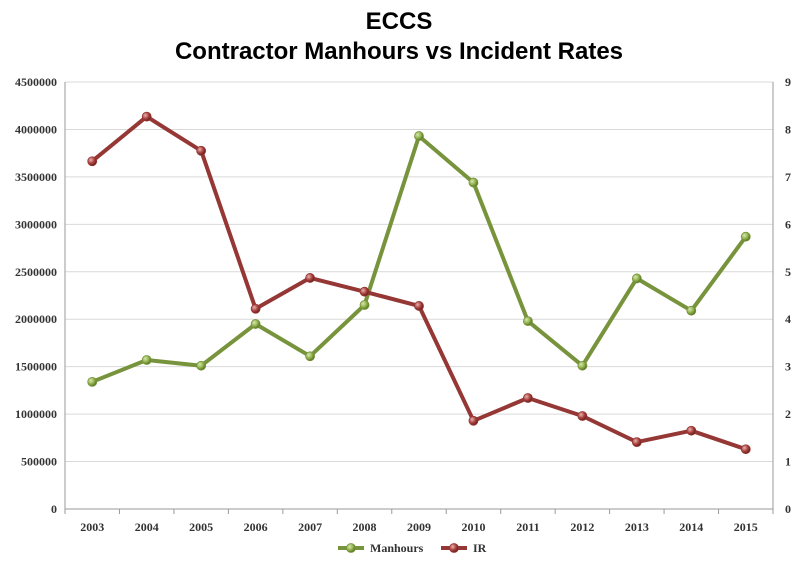  Describe the element at coordinates (788, 319) in the screenshot. I see `y-right-tick-label: 4` at that location.